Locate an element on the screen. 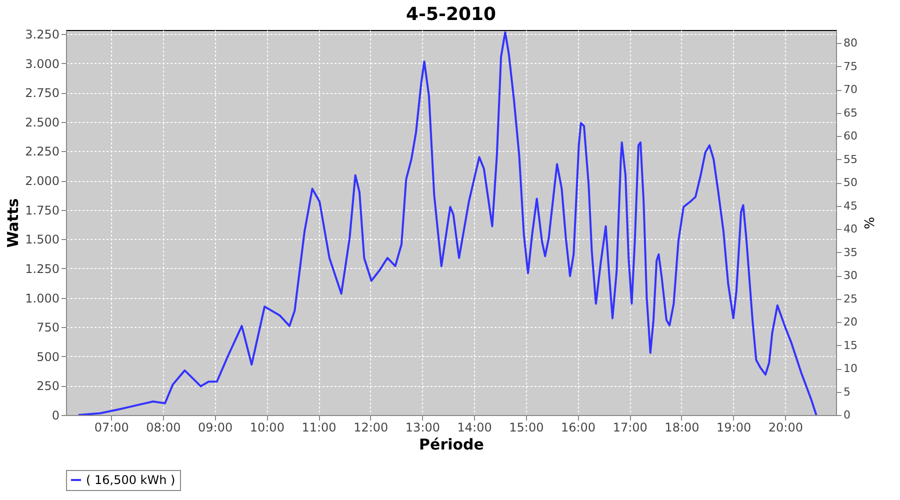 This screenshot has height=500, width=900. legend-label: ( 16,500 kWh ) is located at coordinates (131, 480).